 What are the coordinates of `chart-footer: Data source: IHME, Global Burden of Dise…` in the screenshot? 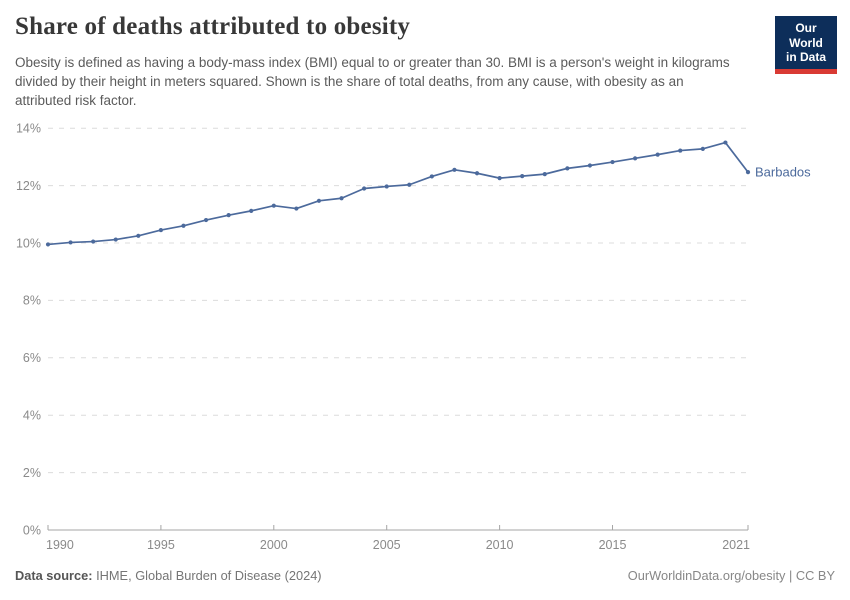 It's located at (425, 575).